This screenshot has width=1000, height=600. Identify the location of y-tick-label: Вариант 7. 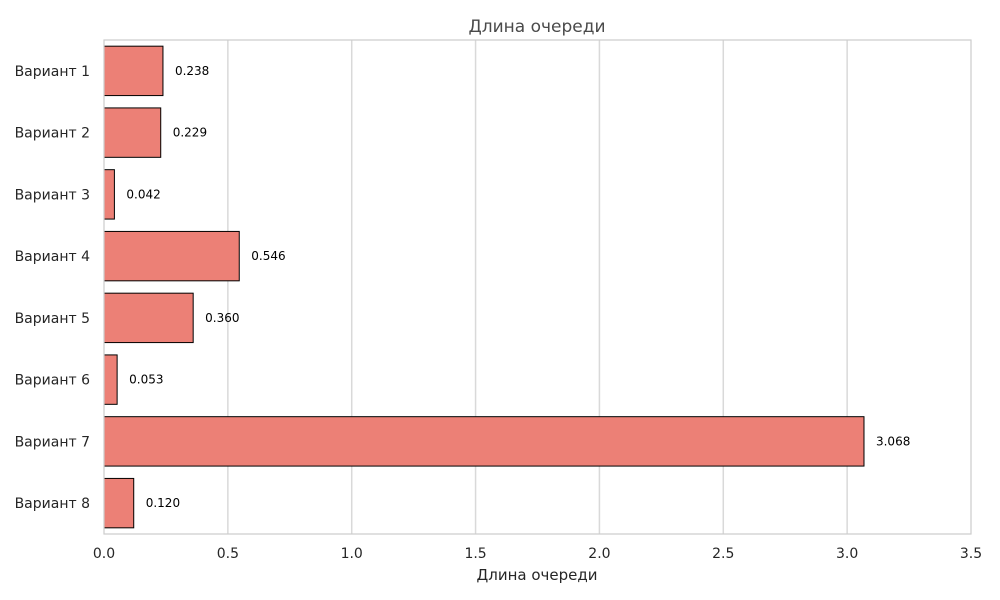
(52, 442).